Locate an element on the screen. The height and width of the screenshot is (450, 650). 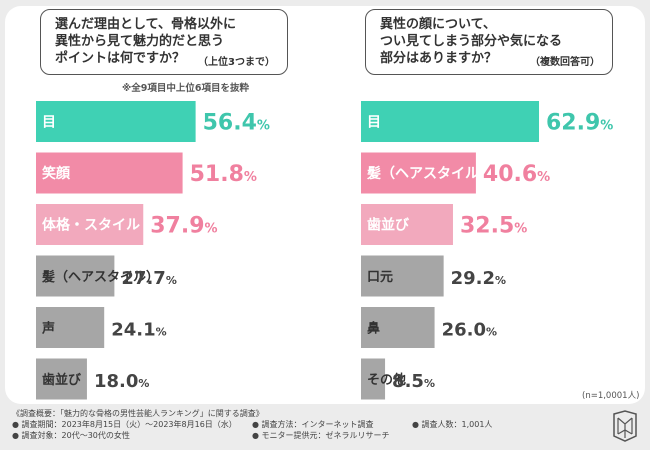
left-category-label-0: 目 is located at coordinates (49, 123).